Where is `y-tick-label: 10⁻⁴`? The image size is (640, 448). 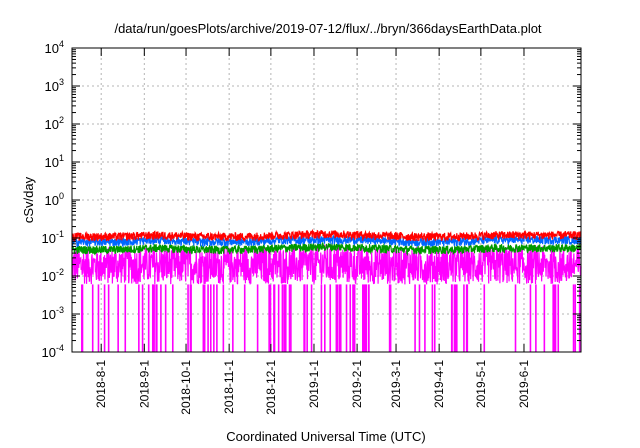
y-tick-label: 10⁻⁴ is located at coordinates (53, 351).